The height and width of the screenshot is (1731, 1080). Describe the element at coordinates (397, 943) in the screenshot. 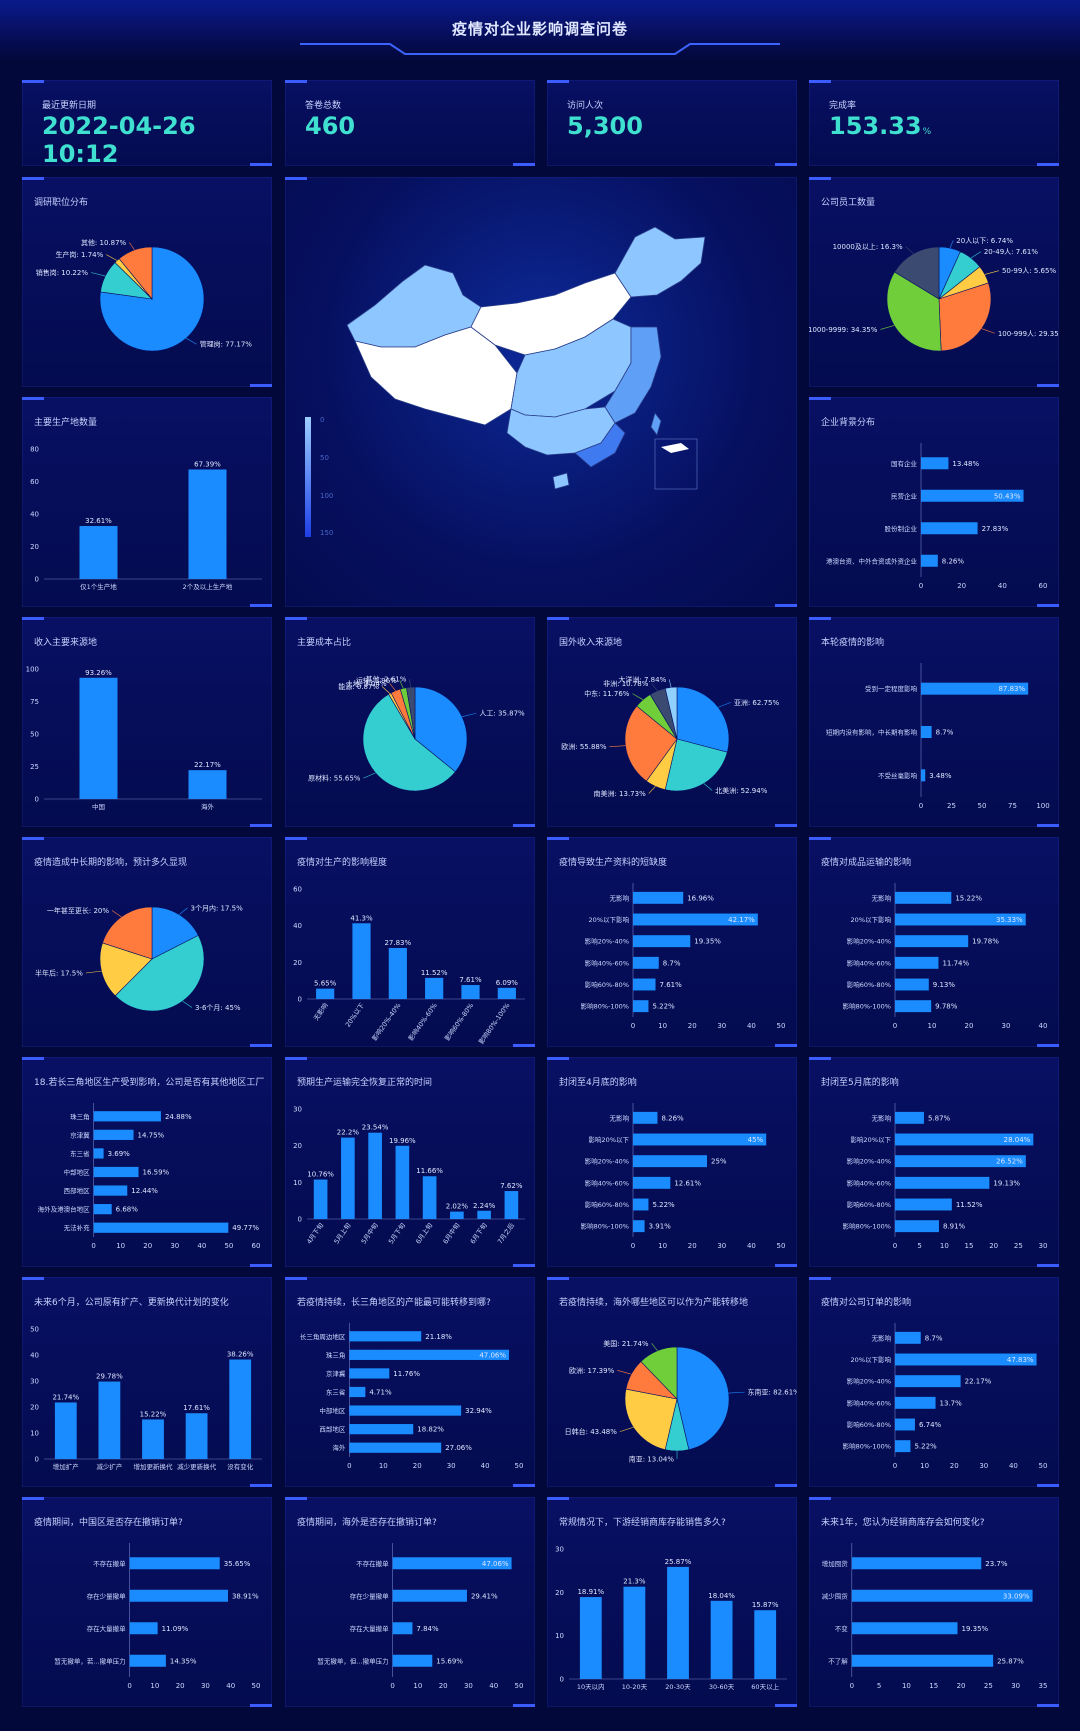

I see `bar-value-label: 27.83%` at that location.